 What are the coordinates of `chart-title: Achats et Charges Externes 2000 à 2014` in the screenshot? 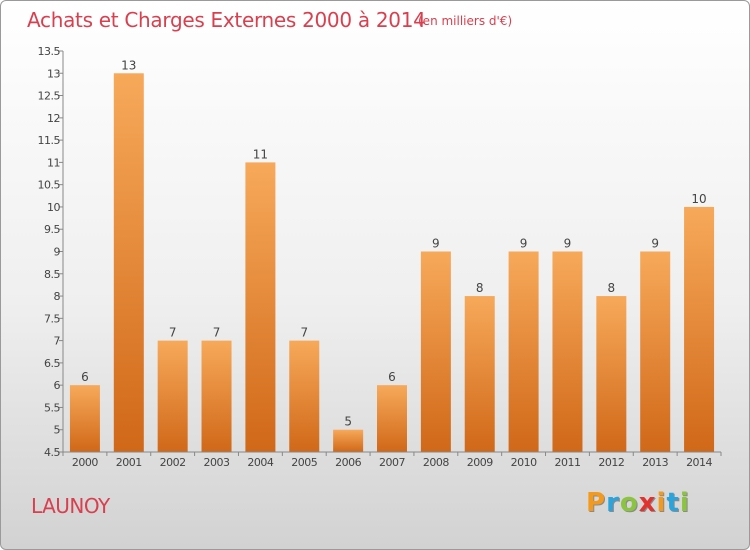 It's located at (226, 20).